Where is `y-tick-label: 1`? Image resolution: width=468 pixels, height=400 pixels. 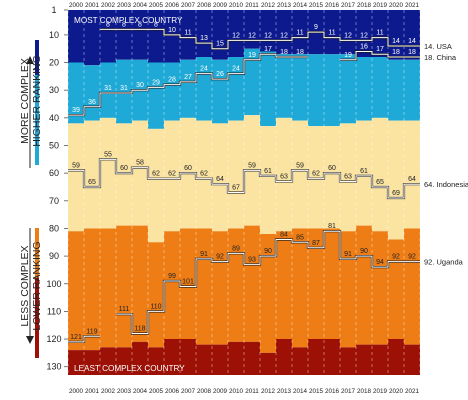 y-tick-label: 1 is located at coordinates (53, 10).